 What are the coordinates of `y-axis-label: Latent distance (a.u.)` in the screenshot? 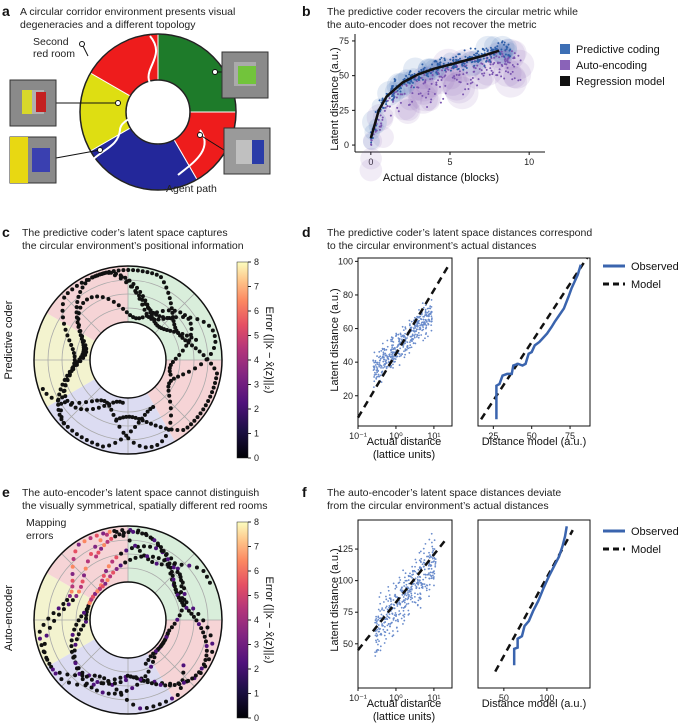 It's located at (335, 339).